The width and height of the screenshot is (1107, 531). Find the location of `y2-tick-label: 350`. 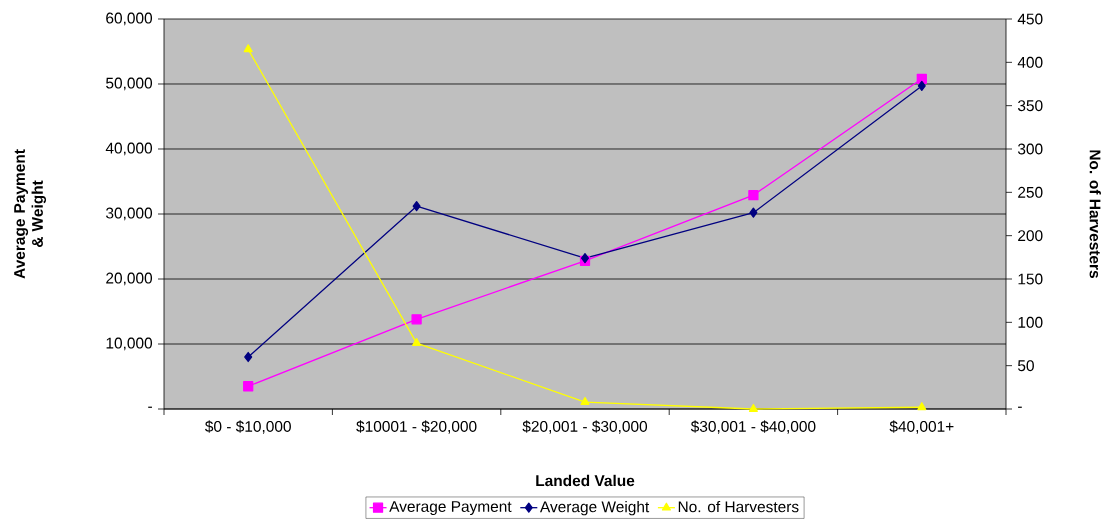

y2-tick-label: 350 is located at coordinates (1030, 106).